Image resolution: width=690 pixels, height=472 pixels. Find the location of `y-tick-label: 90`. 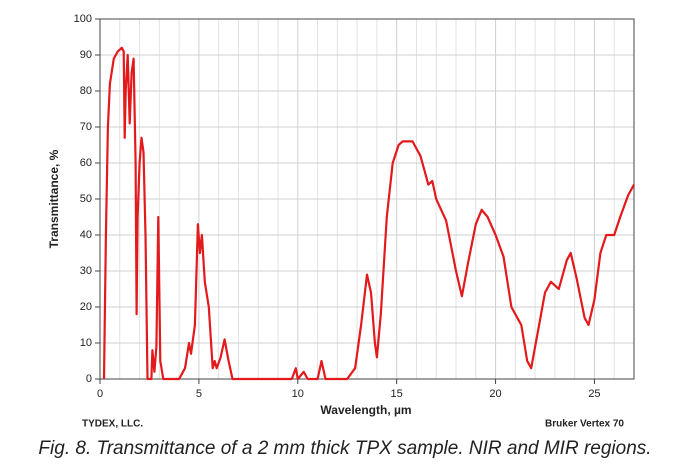

y-tick-label: 90 is located at coordinates (86, 55).